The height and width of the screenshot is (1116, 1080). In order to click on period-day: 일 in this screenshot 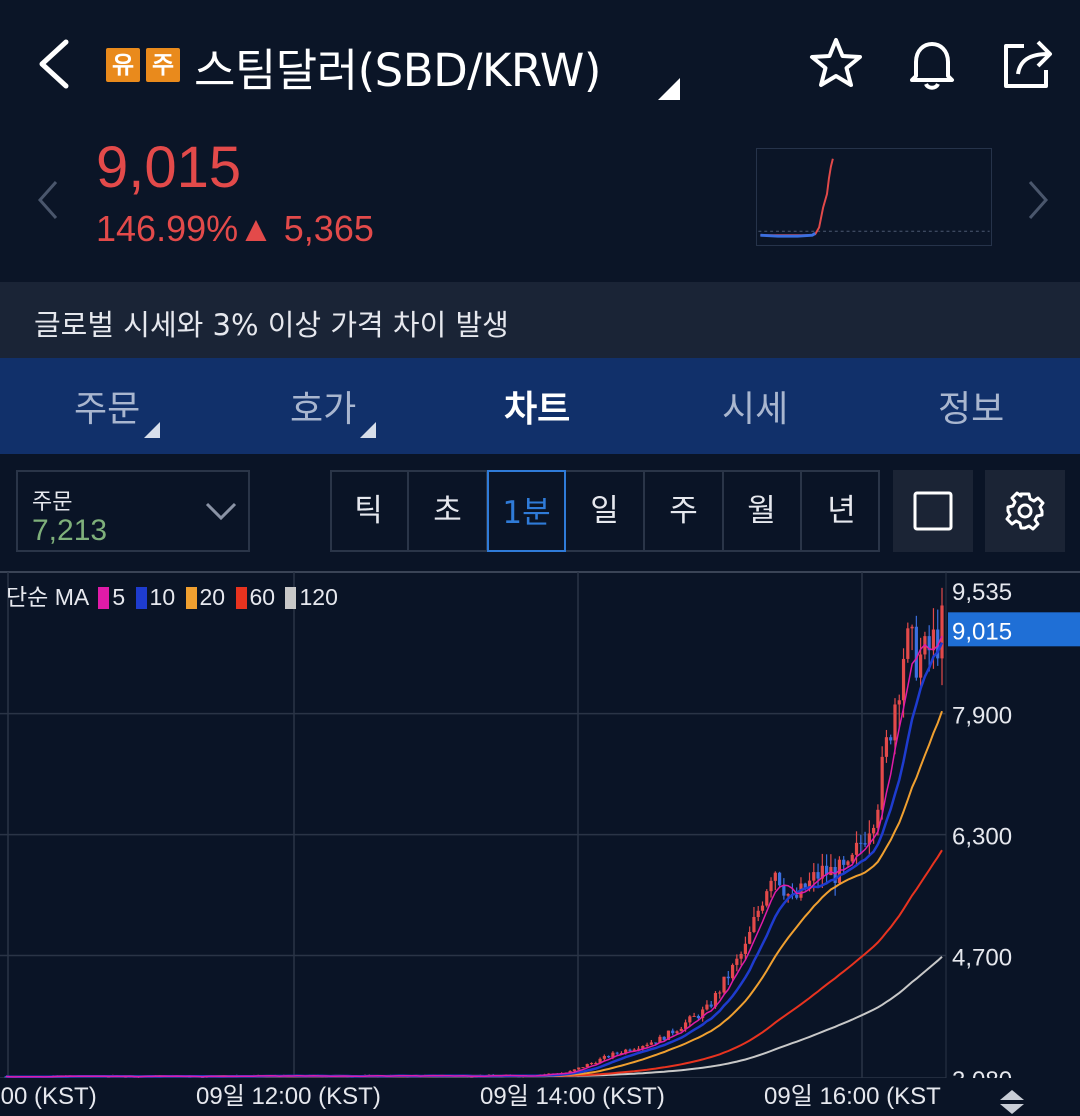, I will do `click(605, 511)`.